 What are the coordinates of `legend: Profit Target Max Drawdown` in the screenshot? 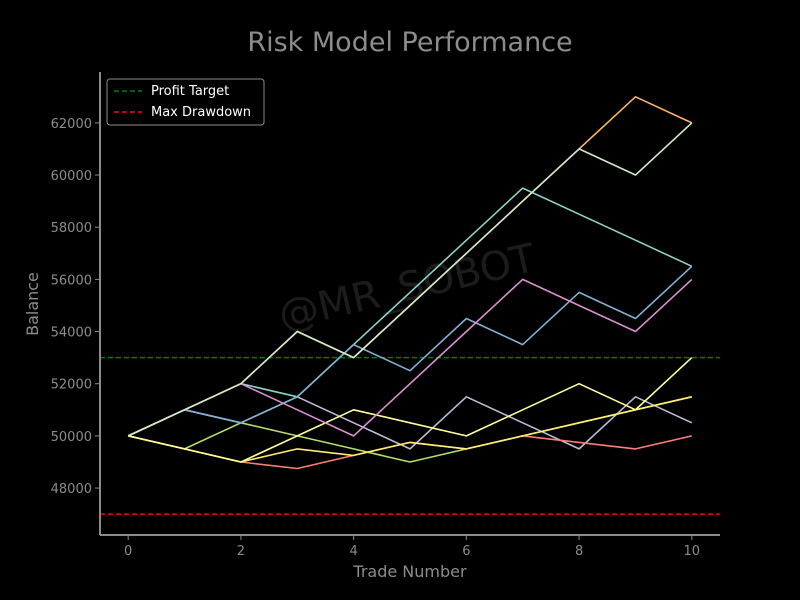 It's located at (185, 102).